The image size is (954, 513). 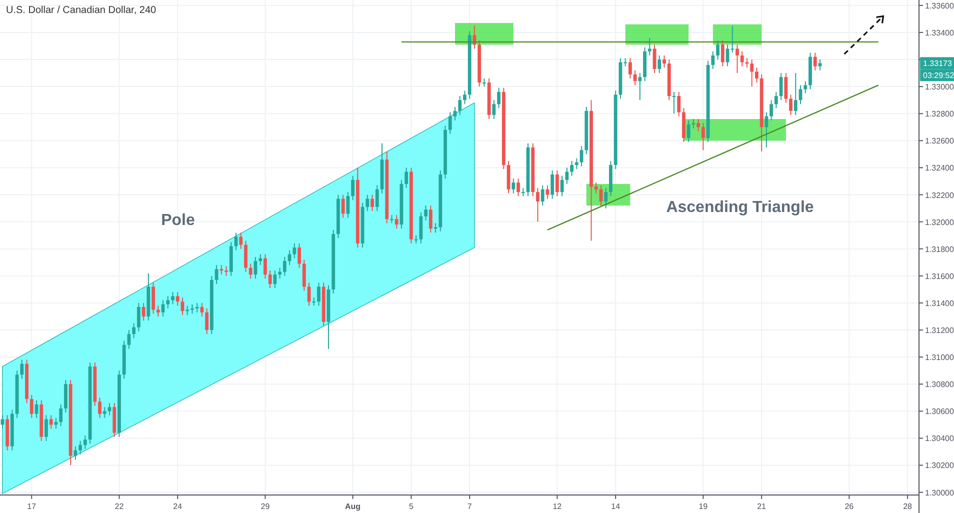 What do you see at coordinates (703, 506) in the screenshot?
I see `x-tick-label: 19` at bounding box center [703, 506].